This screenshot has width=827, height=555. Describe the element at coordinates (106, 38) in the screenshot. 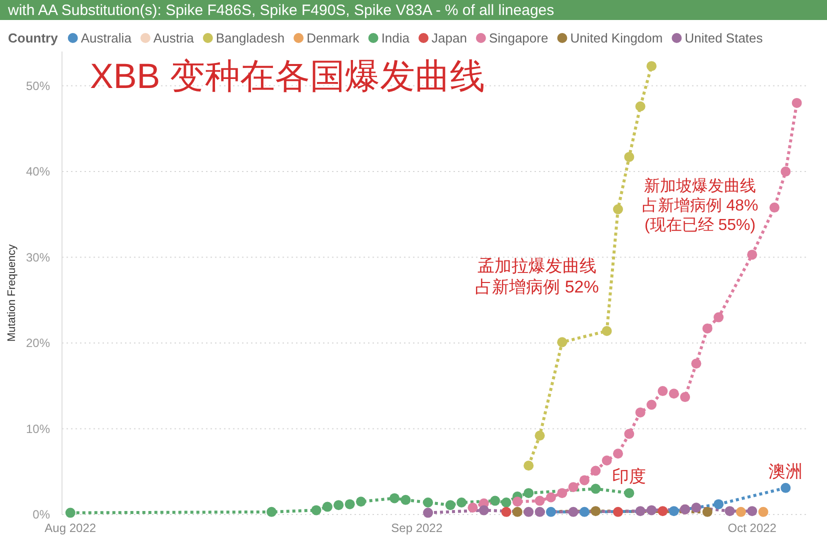

I see `legend-label: Australia` at that location.